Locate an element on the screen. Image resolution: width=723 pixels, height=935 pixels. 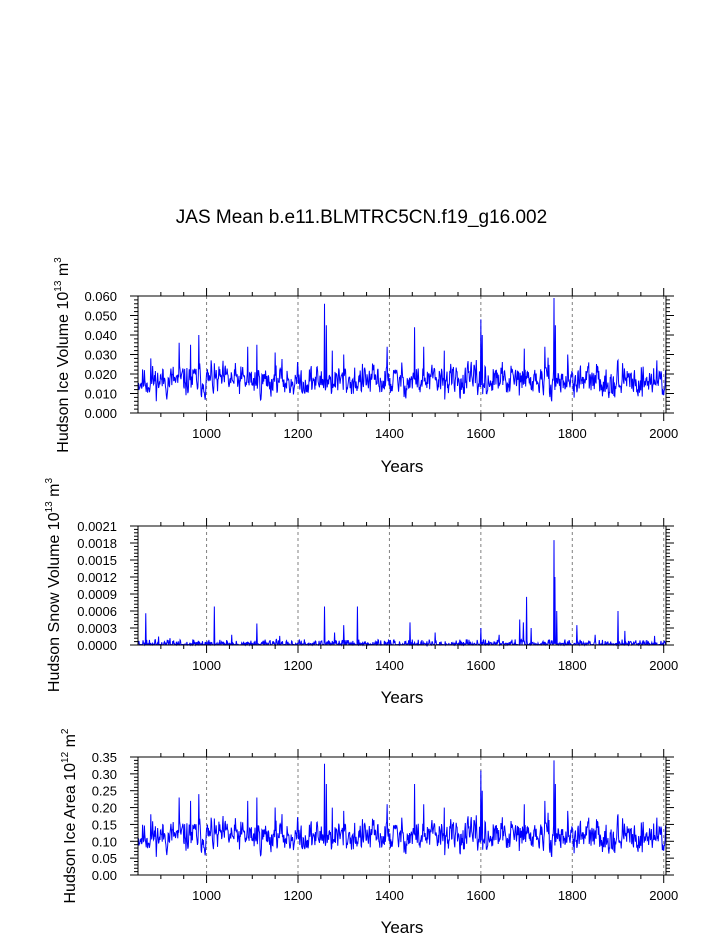
y-tick-labels: 0.00 0.05 0.10 0.150.20 0.25 0.30 0.35 is located at coordinates (104, 816).